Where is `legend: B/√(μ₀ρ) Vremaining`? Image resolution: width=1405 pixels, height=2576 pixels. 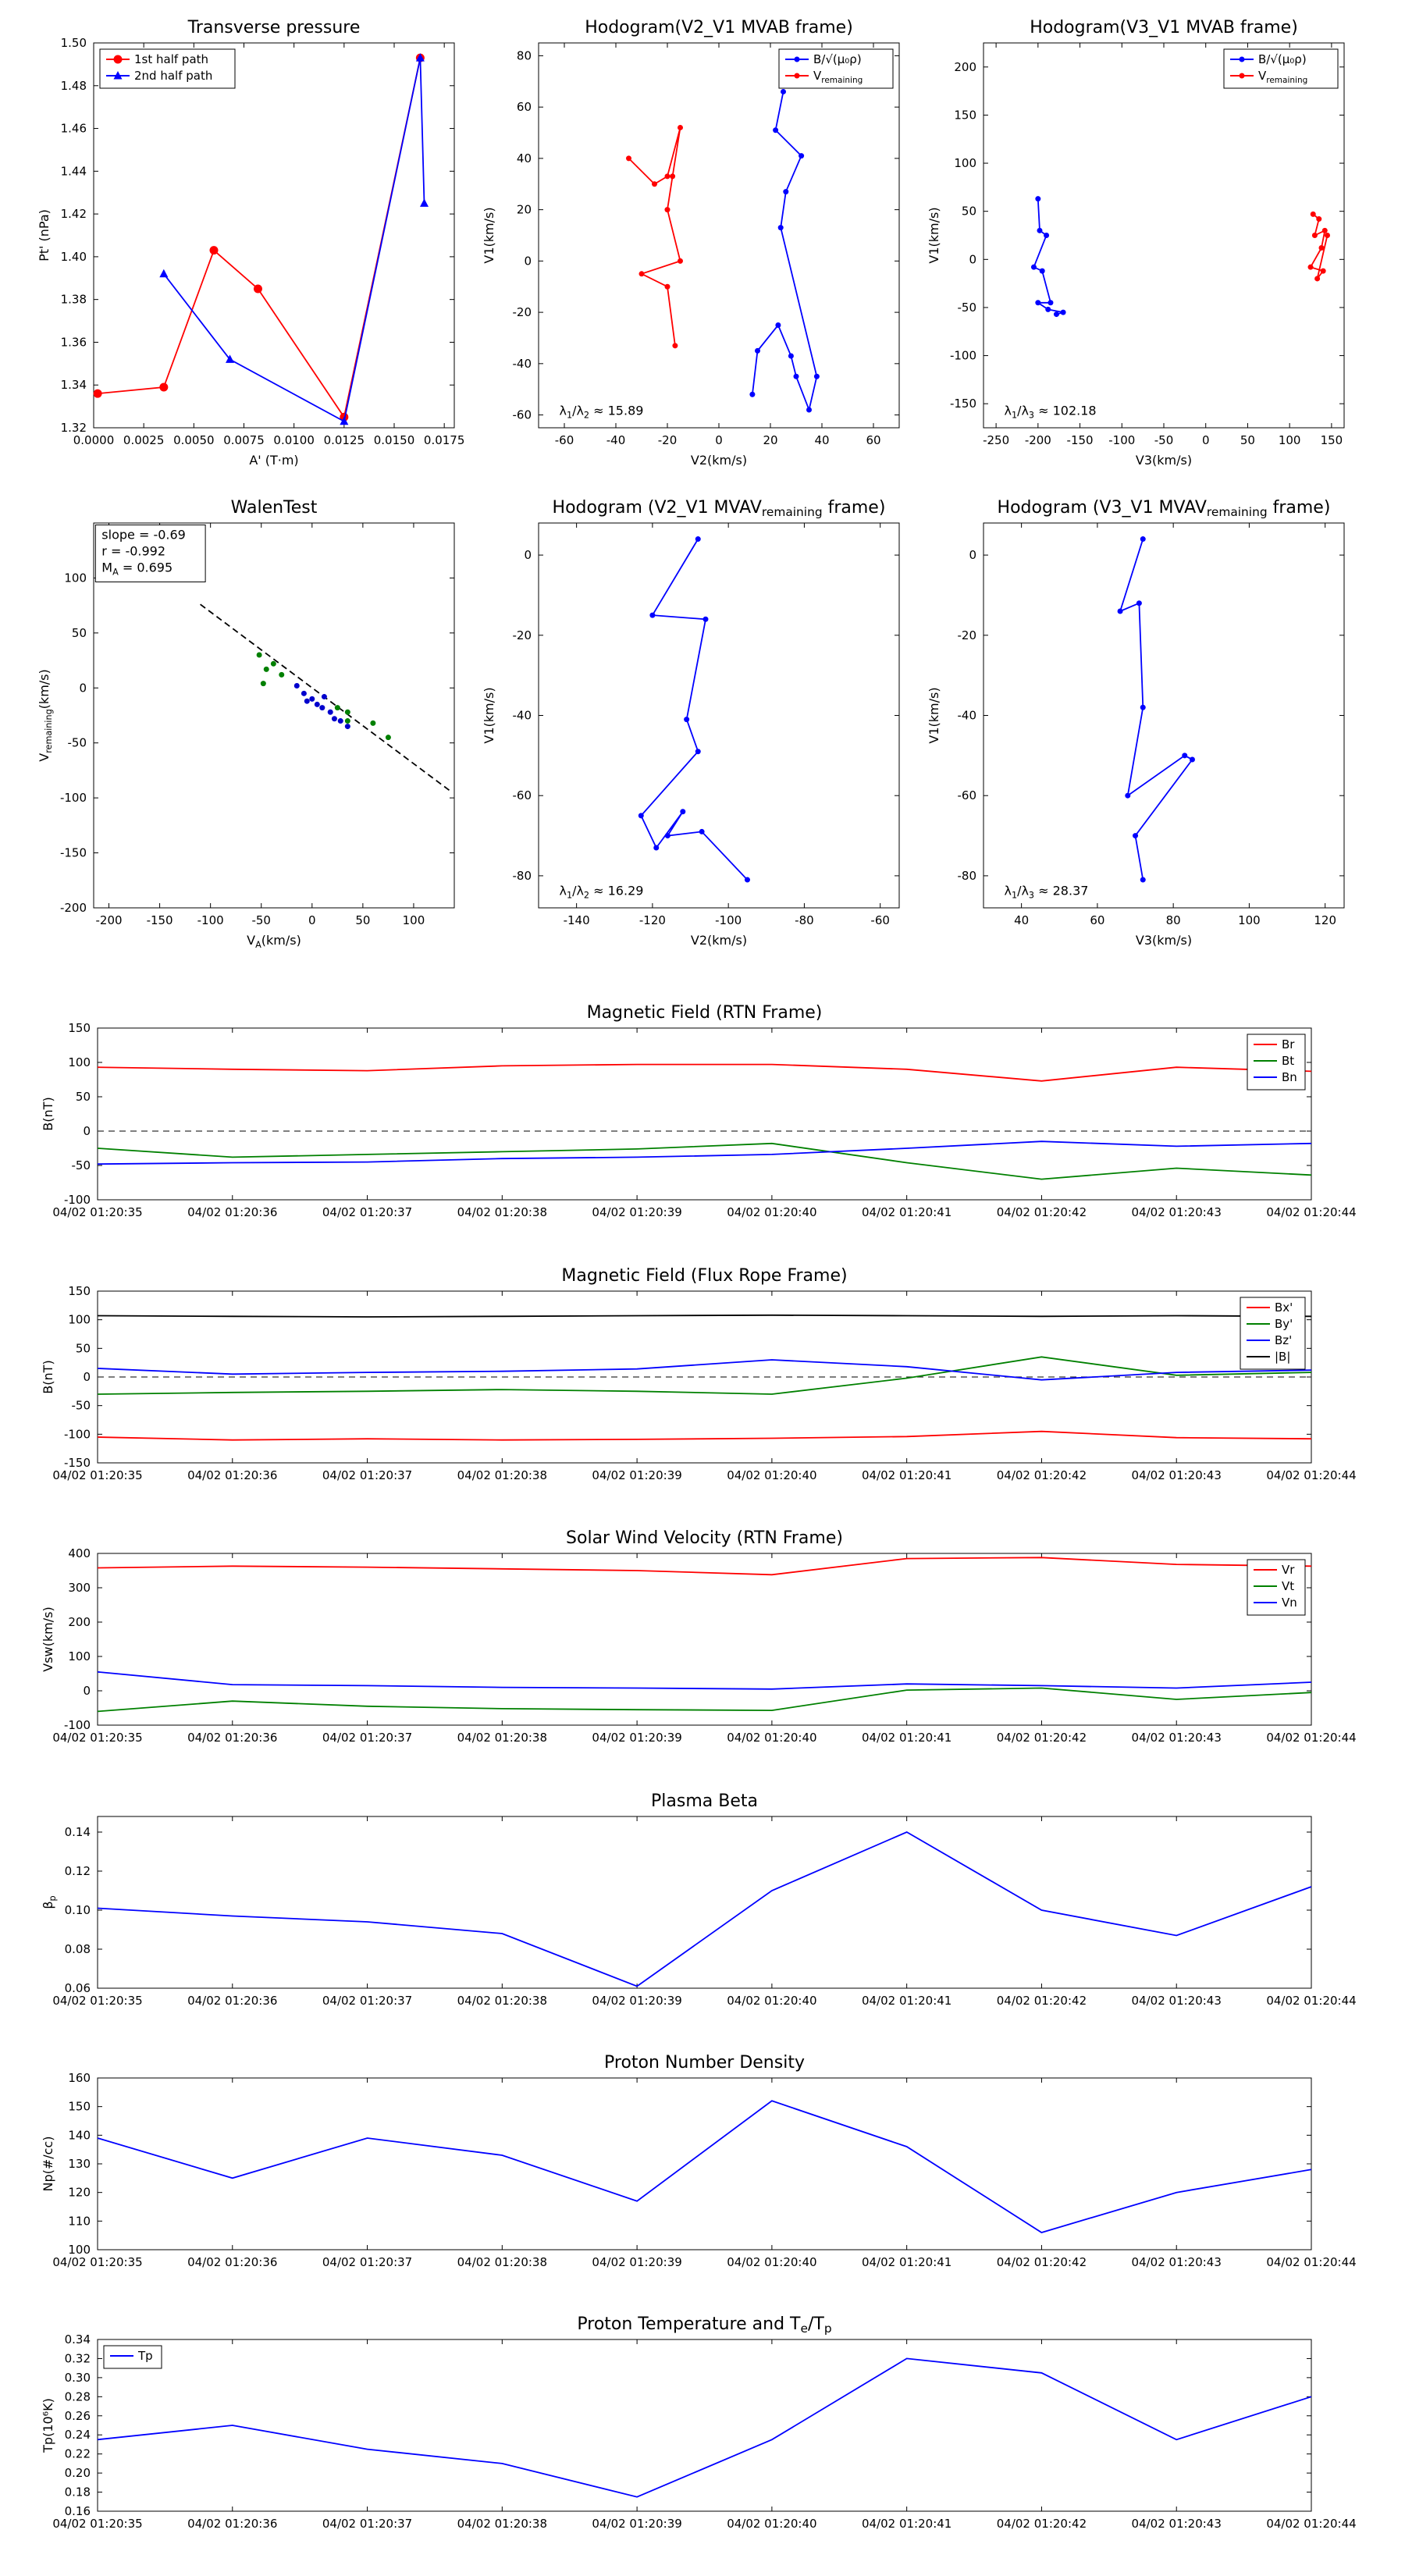
legend: B/√(μ₀ρ) Vremaining is located at coordinates (836, 68).